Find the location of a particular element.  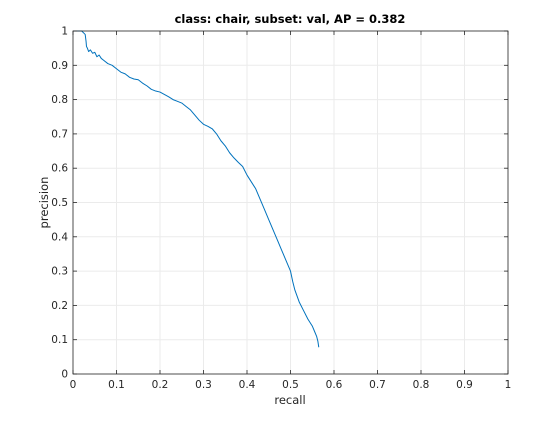

x-tick-label: 0.5 is located at coordinates (290, 385).